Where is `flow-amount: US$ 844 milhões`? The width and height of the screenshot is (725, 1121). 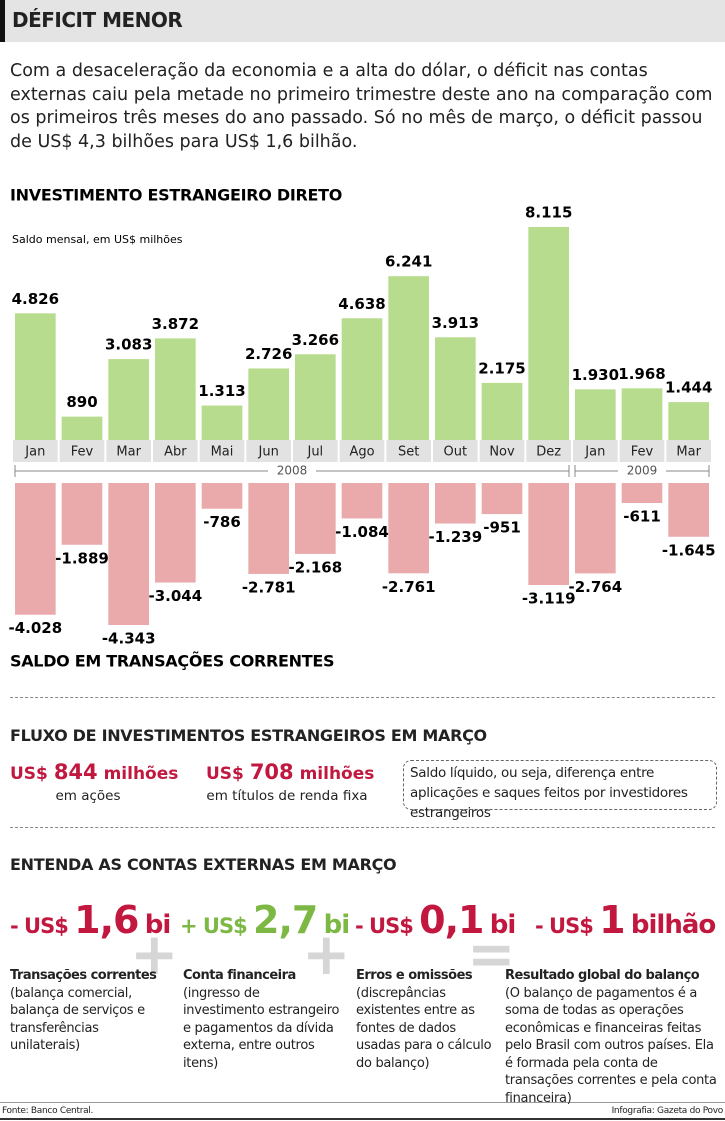 flow-amount: US$ 844 milhões is located at coordinates (94, 772).